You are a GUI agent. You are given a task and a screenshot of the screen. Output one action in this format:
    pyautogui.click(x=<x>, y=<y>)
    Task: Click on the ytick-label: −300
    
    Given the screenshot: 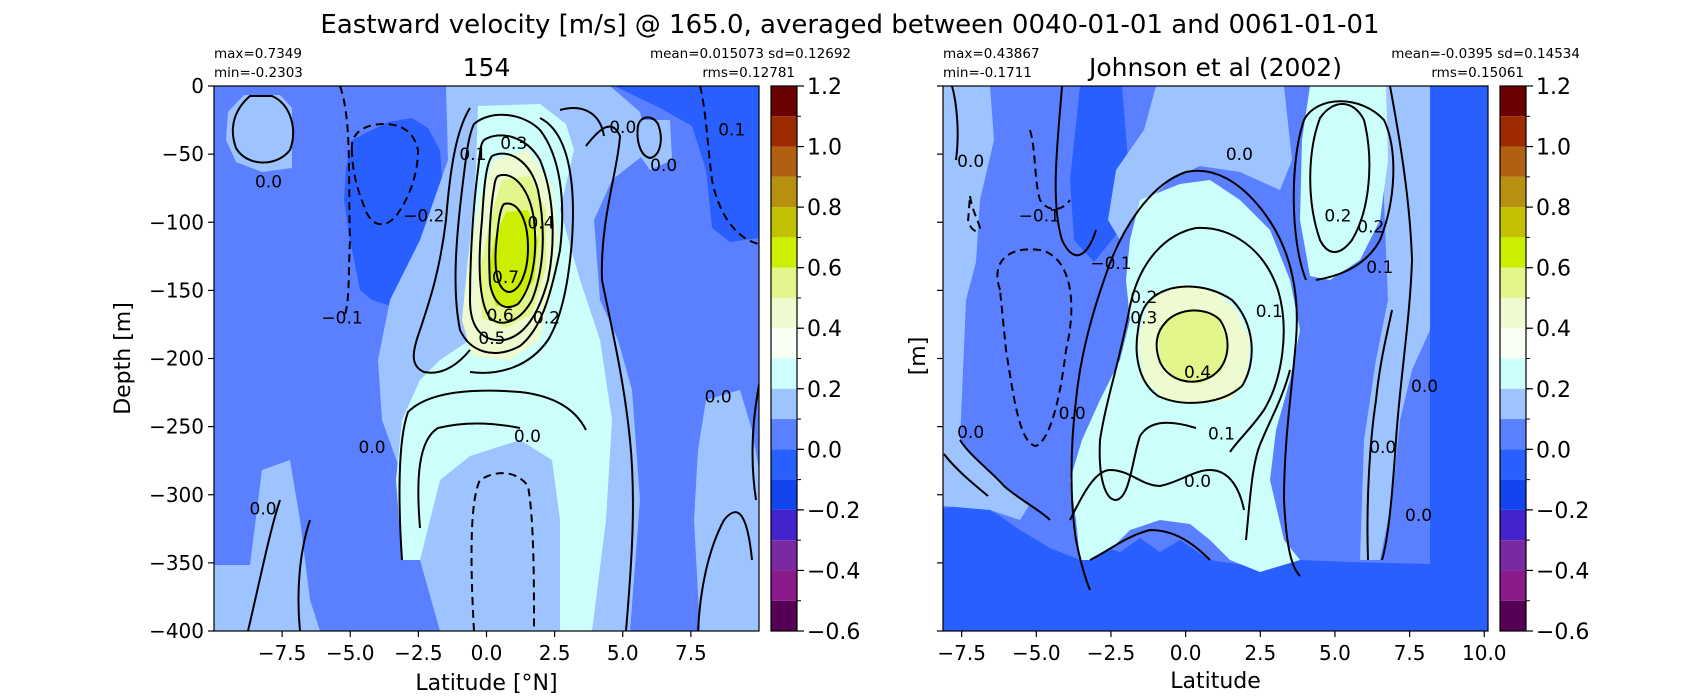 What is the action you would take?
    pyautogui.click(x=176, y=495)
    